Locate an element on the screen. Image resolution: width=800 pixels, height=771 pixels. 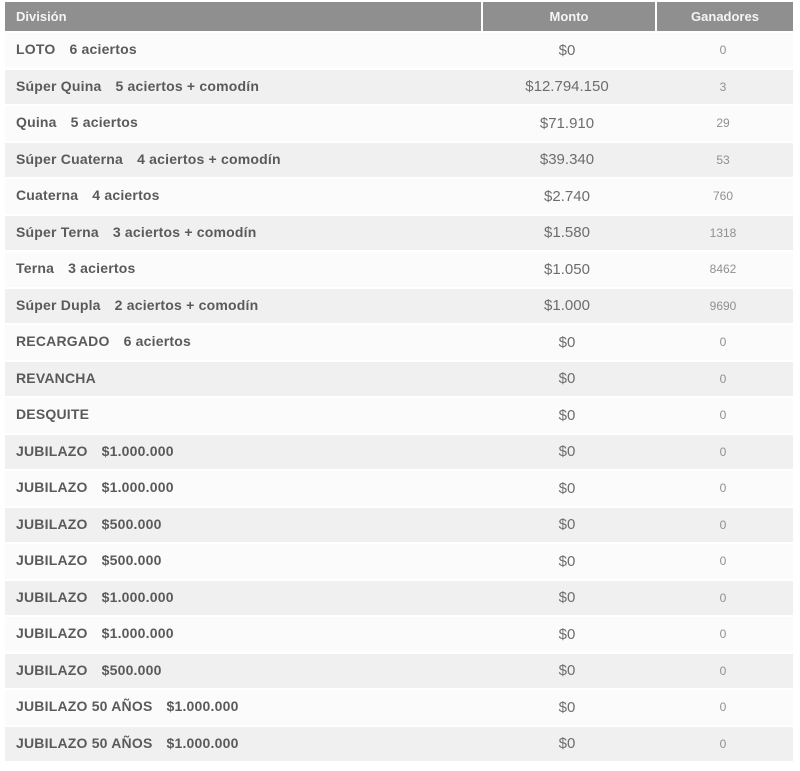
division-name: LOTO is located at coordinates (36, 49).